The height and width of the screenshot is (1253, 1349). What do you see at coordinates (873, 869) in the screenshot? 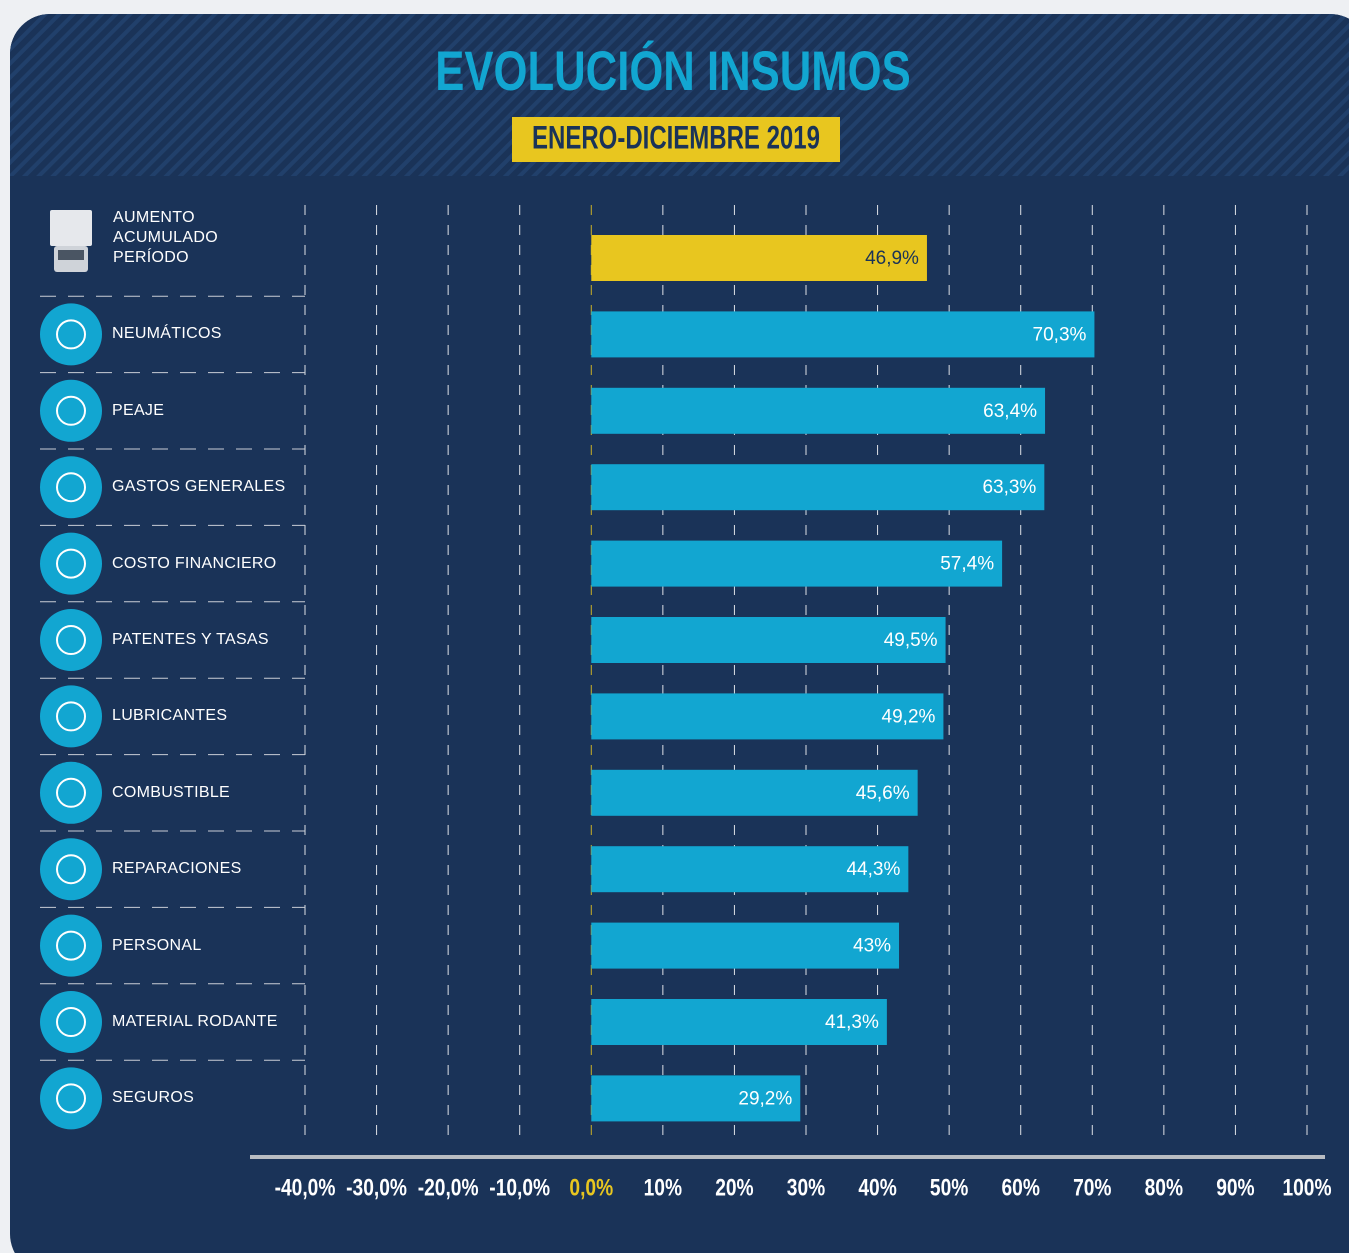
I see `value-label: 44,3%` at bounding box center [873, 869].